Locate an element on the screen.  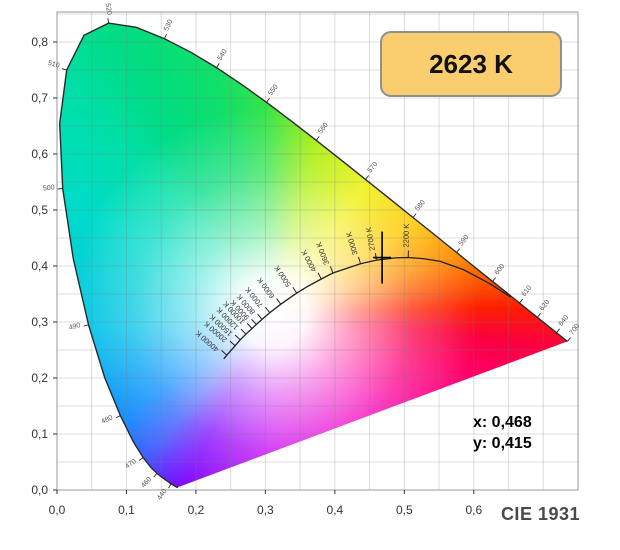
x-axis-tick-label: 0,6 is located at coordinates (473, 510).